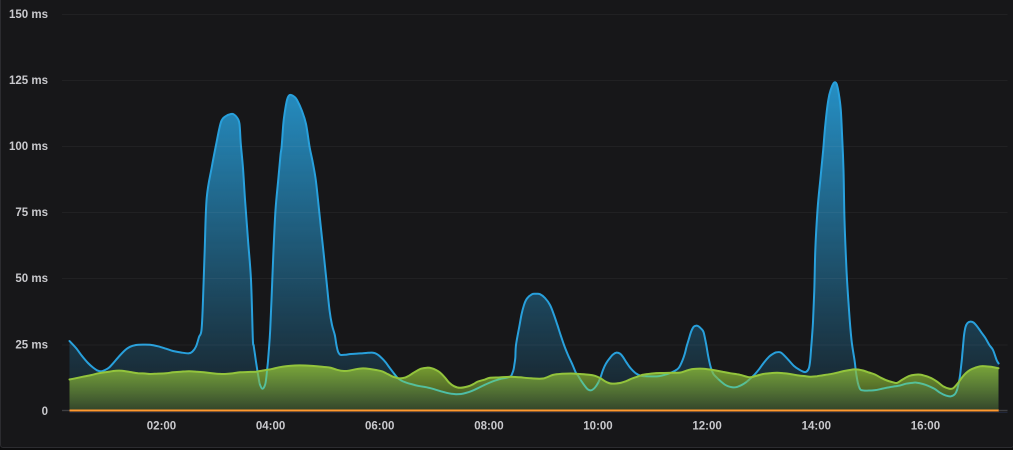 This screenshot has width=1013, height=450. Describe the element at coordinates (31, 279) in the screenshot. I see `svg-text: 50 ms` at that location.